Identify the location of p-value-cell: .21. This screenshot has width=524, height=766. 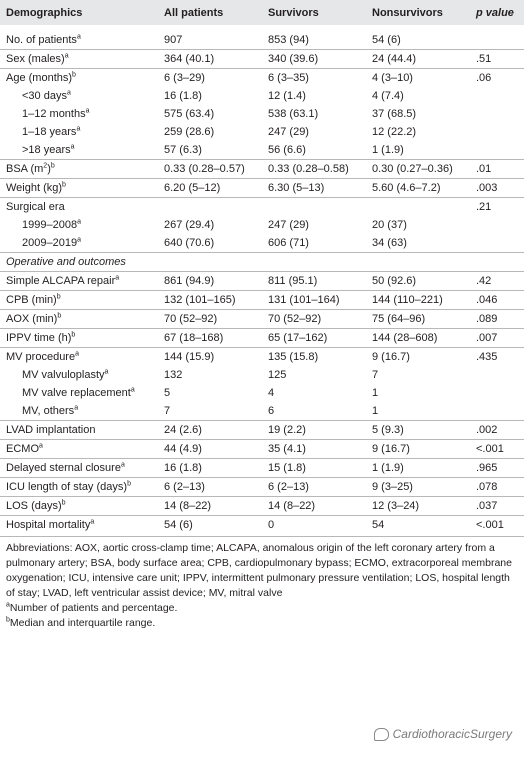
(497, 206).